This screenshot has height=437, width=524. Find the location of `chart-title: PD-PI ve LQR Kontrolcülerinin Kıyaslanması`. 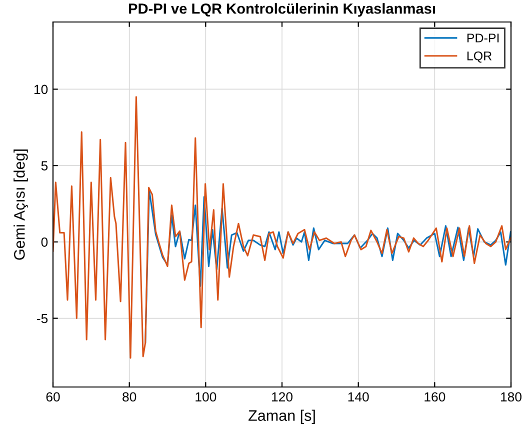

chart-title: PD-PI ve LQR Kontrolcülerinin Kıyaslanması is located at coordinates (282, 10).